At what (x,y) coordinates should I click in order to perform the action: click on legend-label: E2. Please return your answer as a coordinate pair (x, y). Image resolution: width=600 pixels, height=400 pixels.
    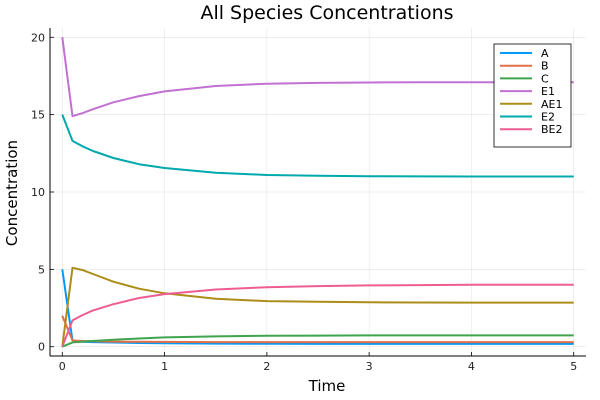
    Looking at the image, I should click on (548, 117).